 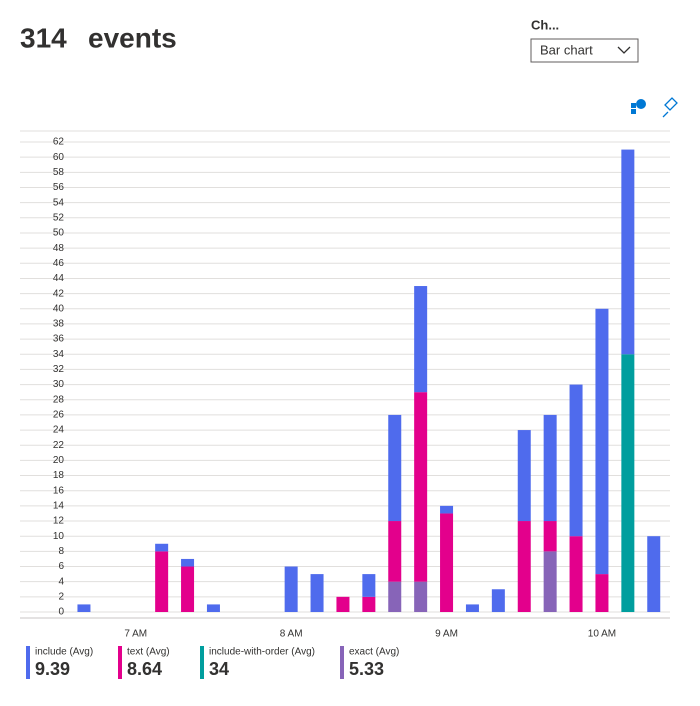 I want to click on legend-name: text (Avg), so click(x=148, y=652).